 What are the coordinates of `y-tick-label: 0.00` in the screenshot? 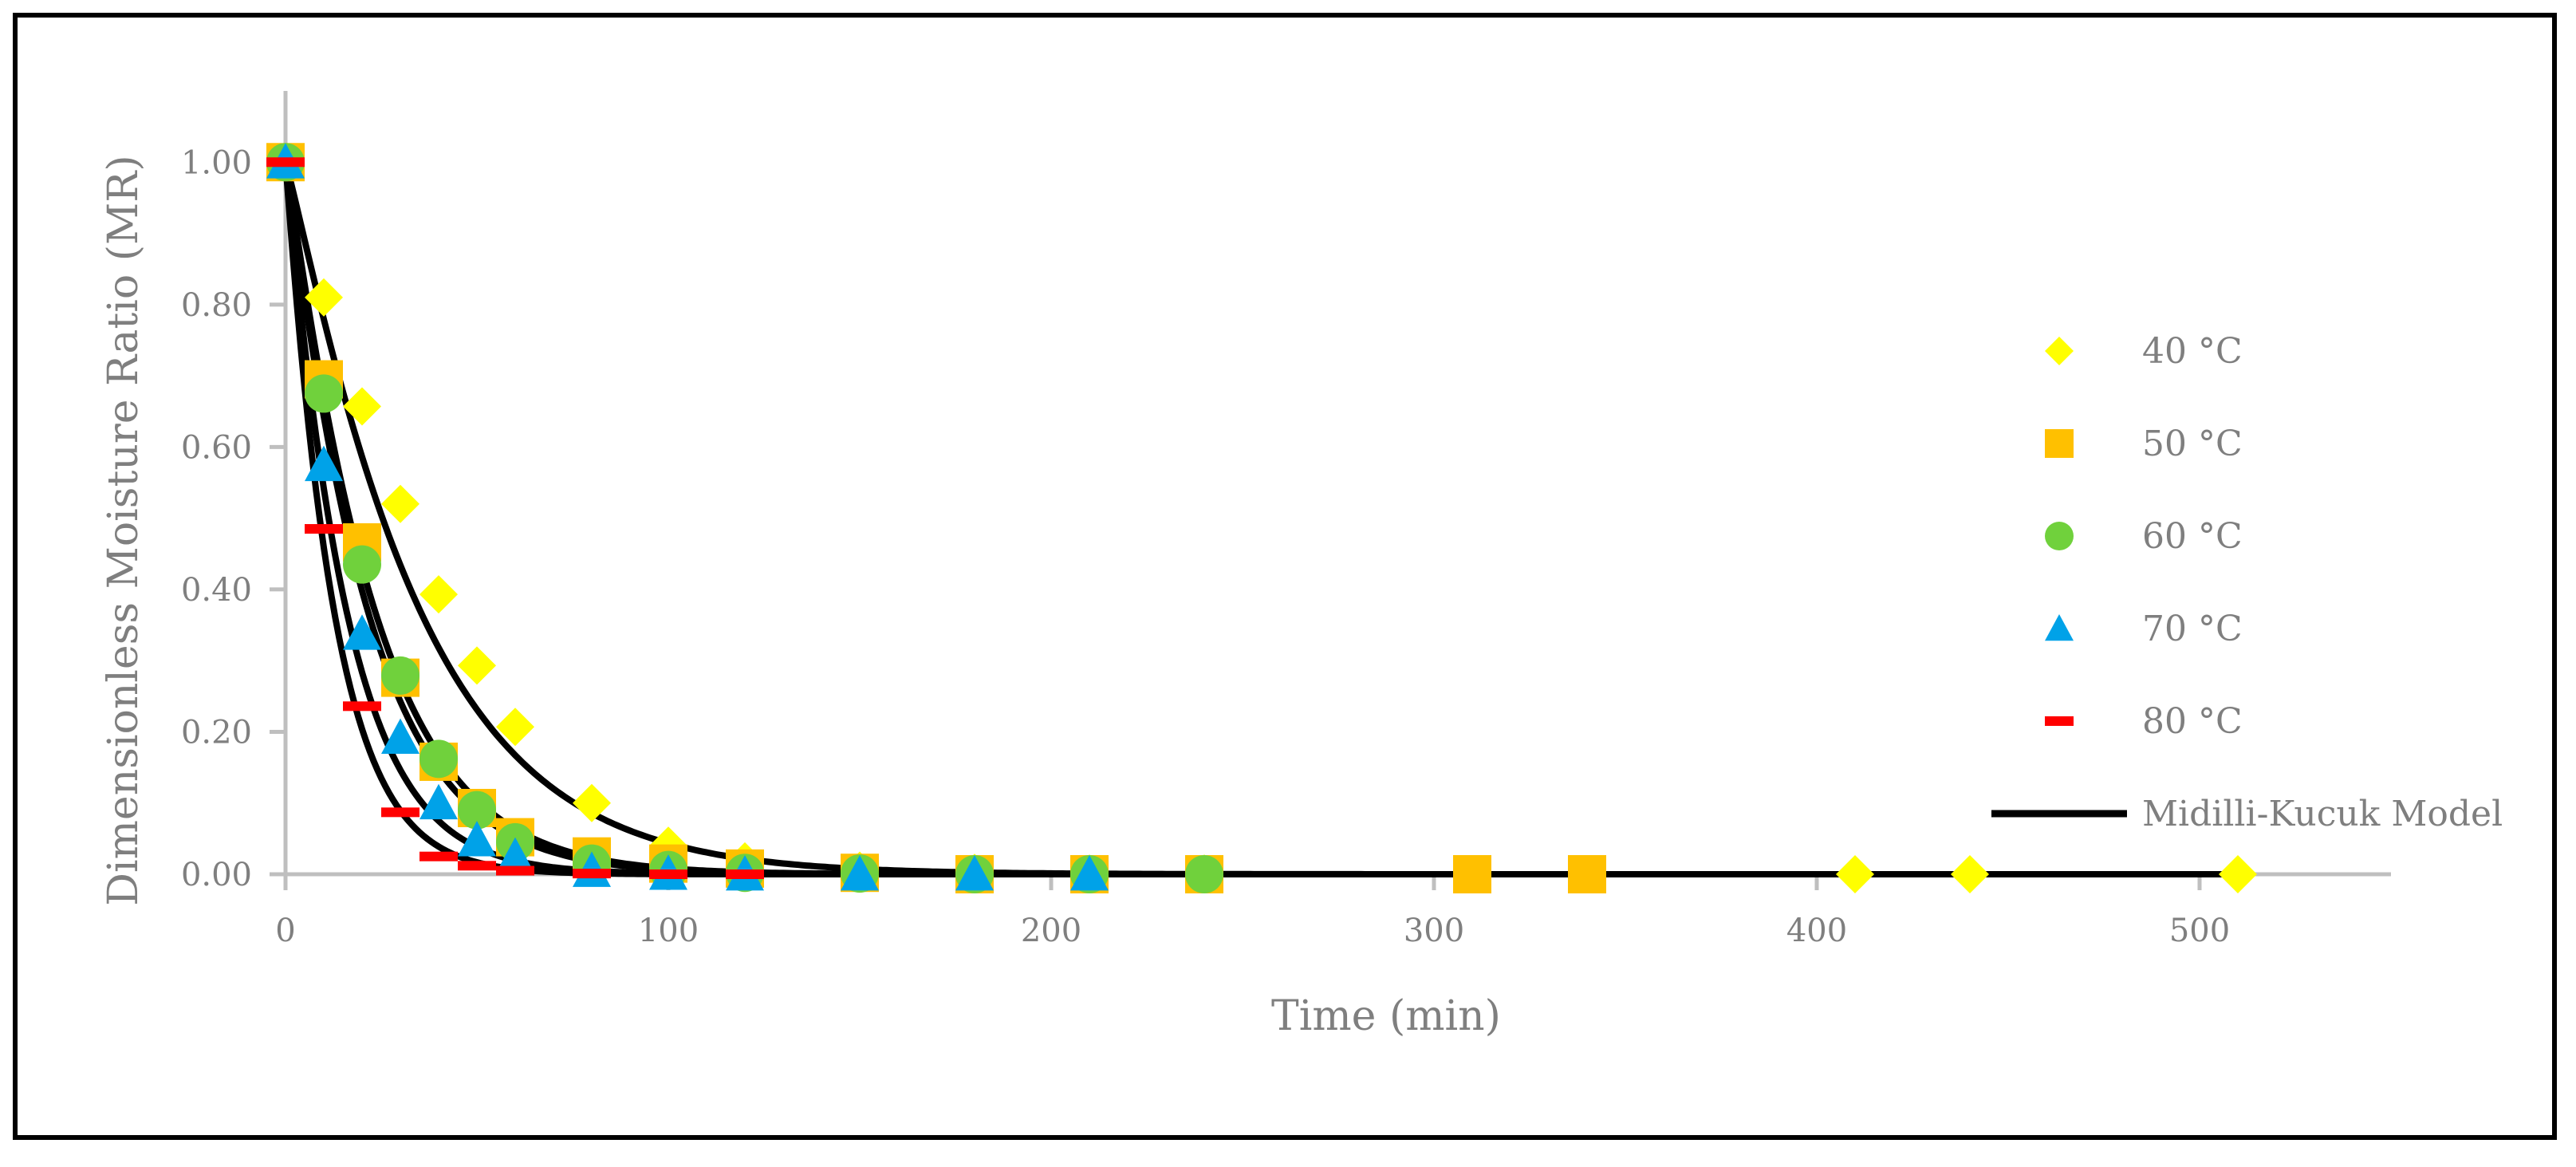 It's located at (216, 875).